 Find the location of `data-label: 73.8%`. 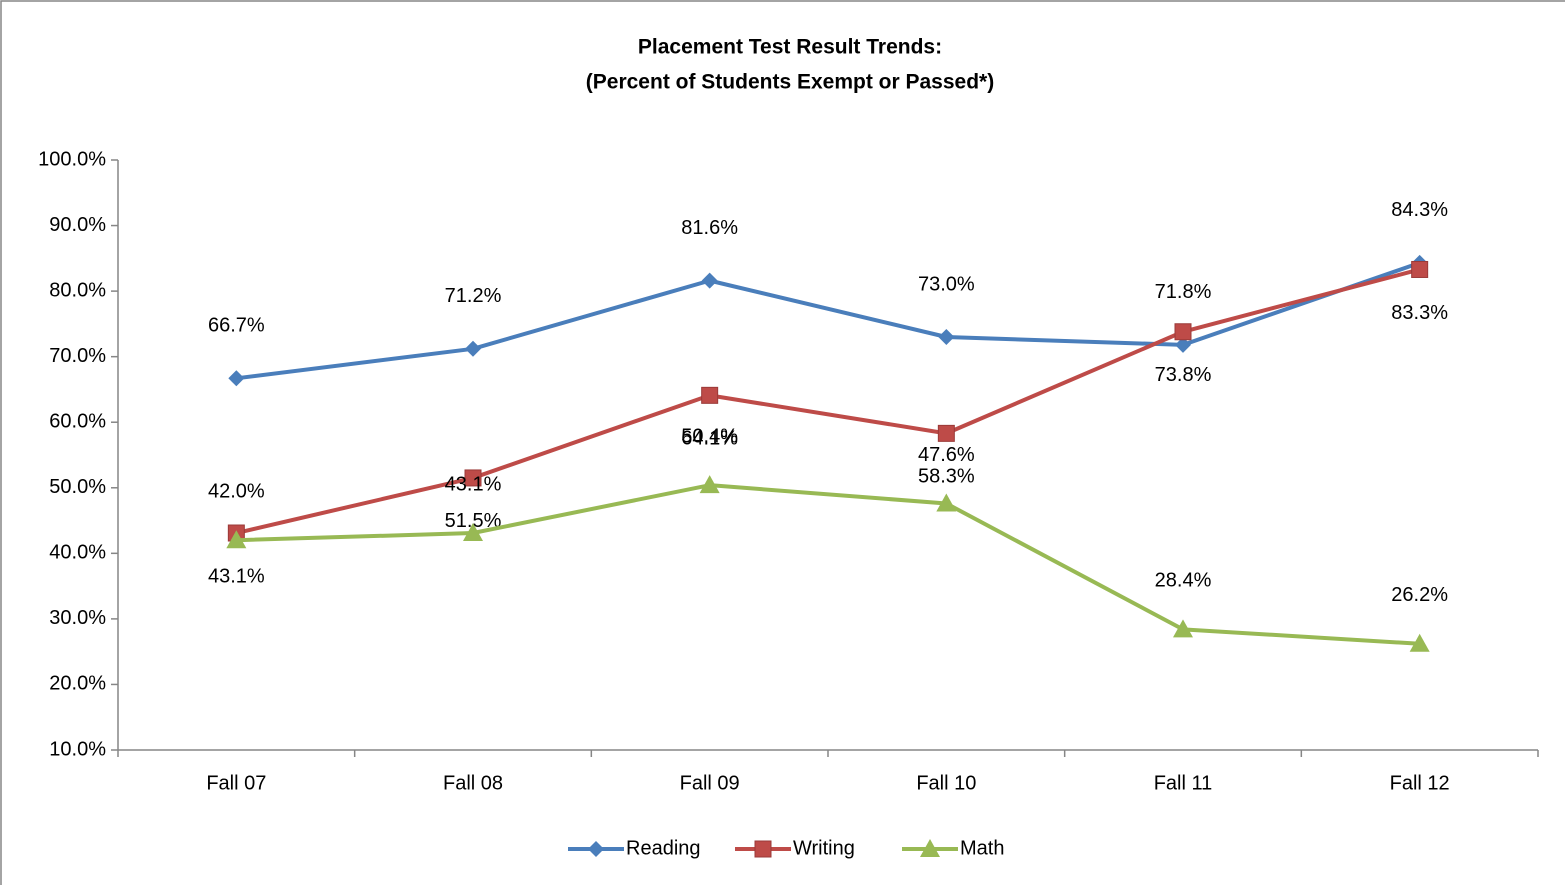

data-label: 73.8% is located at coordinates (1183, 375).